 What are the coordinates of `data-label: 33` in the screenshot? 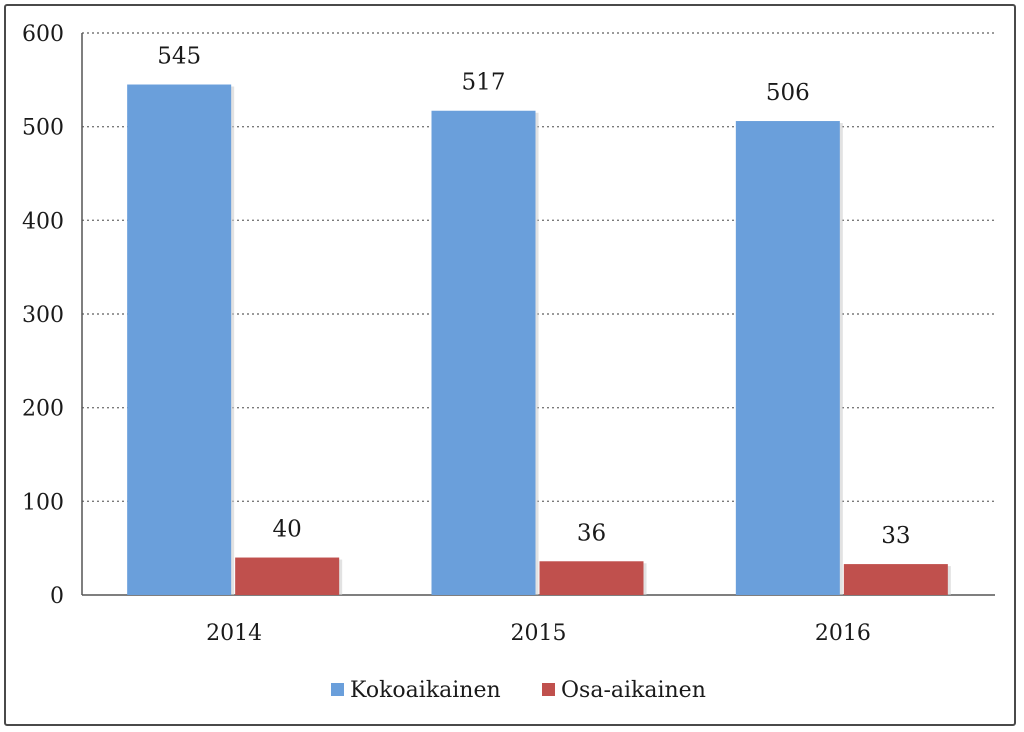 It's located at (895, 536).